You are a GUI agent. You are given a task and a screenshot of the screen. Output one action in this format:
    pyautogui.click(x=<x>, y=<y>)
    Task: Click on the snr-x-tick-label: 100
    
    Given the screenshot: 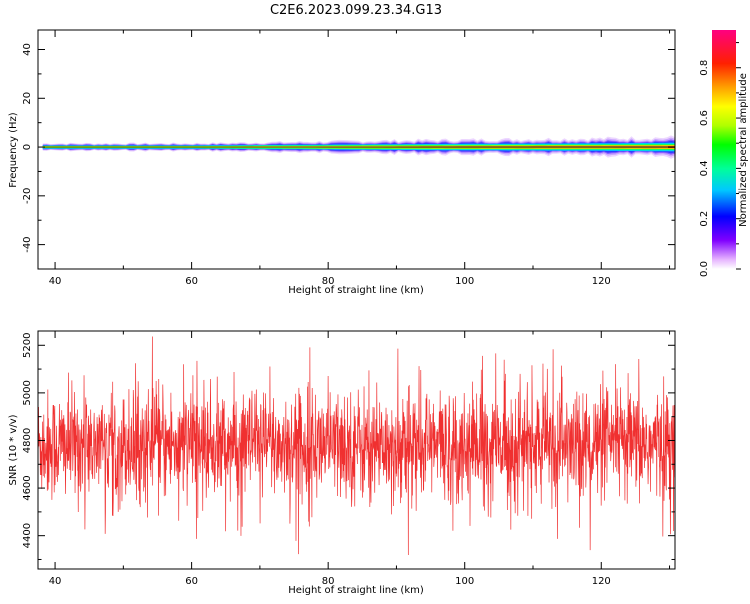 What is the action you would take?
    pyautogui.click(x=464, y=581)
    